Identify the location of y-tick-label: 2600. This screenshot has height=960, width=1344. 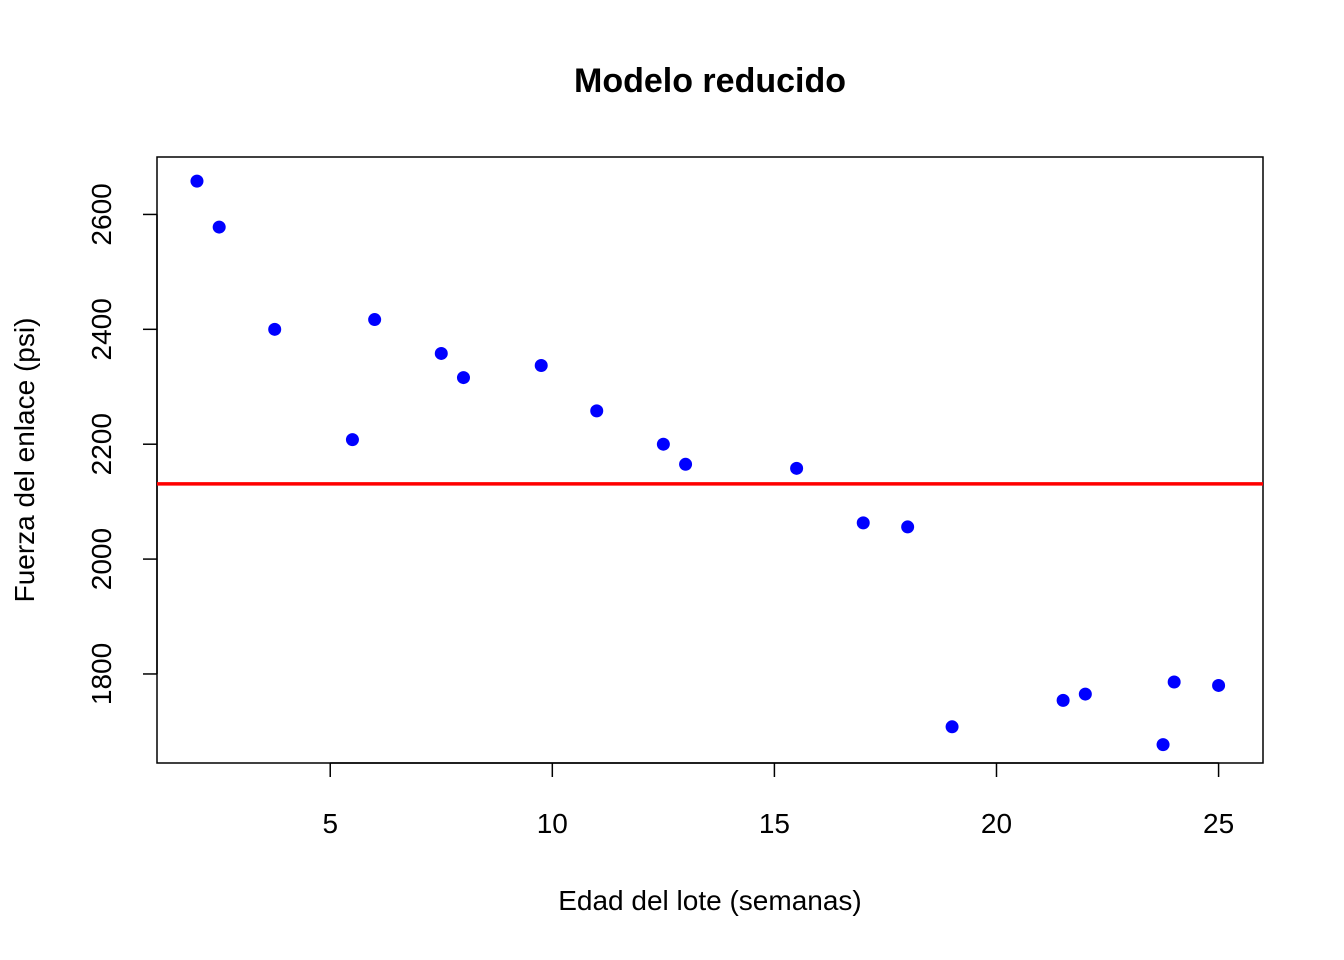
(101, 214).